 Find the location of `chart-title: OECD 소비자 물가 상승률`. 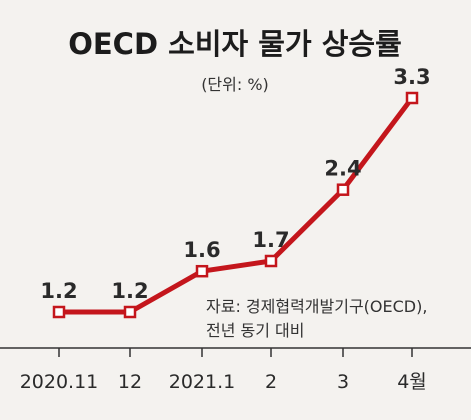

chart-title: OECD 소비자 물가 상승률 is located at coordinates (235, 44).